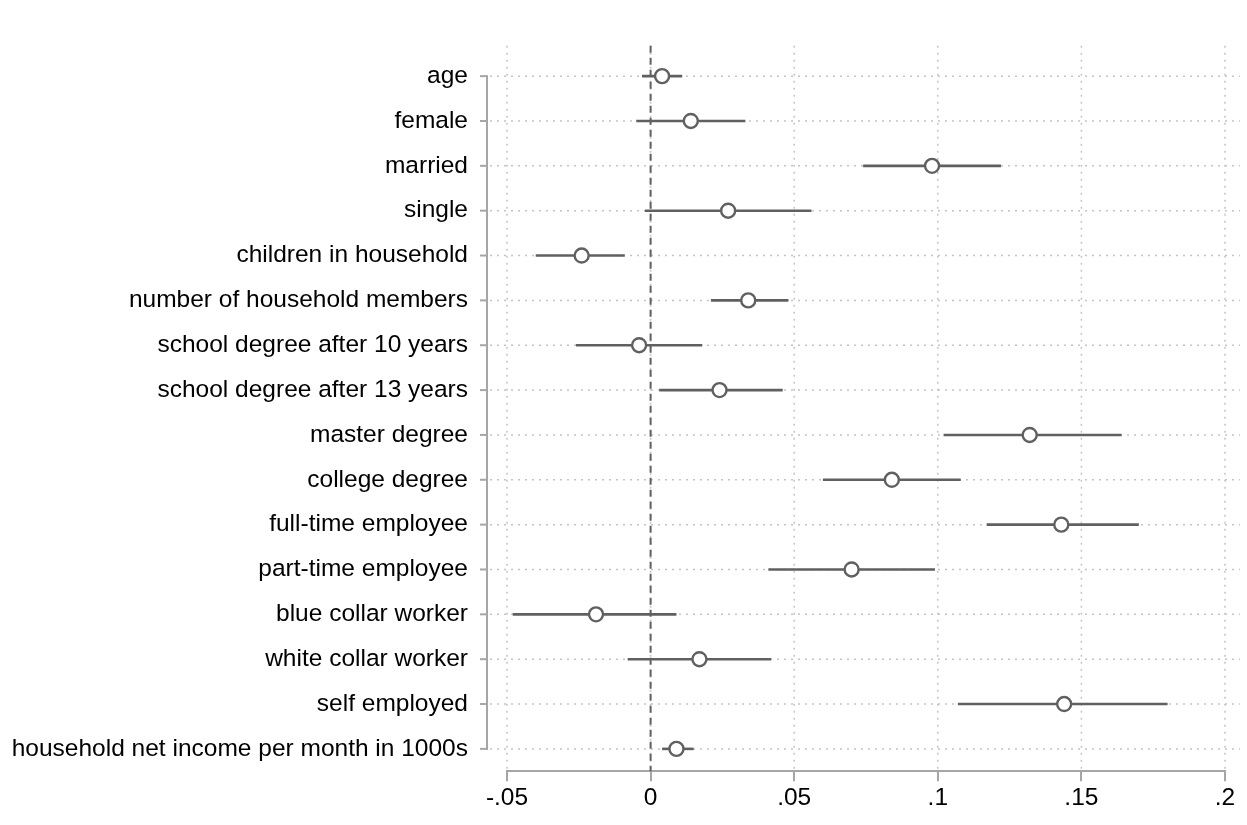 This screenshot has height=825, width=1247. I want to click on y-tick-label: household net income per month in 1000s, so click(239, 747).